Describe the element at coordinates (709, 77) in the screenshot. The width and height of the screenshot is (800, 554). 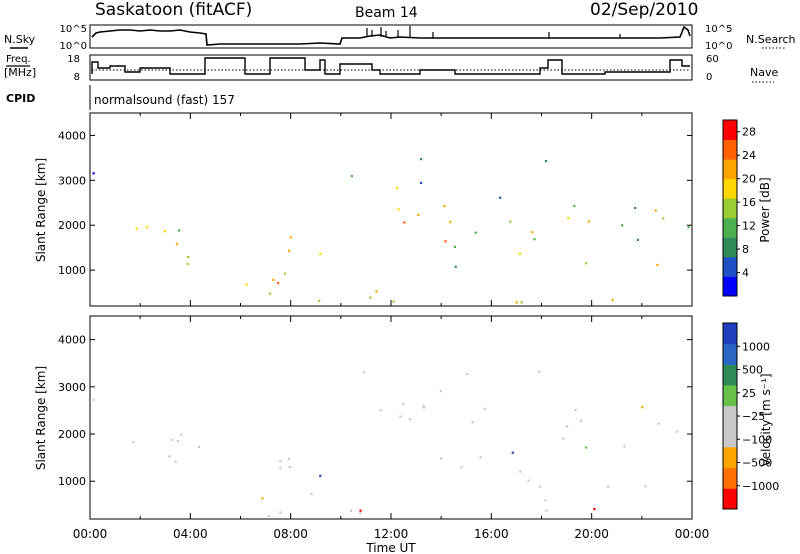
I see `freq-right-tick-bottom: 0` at that location.